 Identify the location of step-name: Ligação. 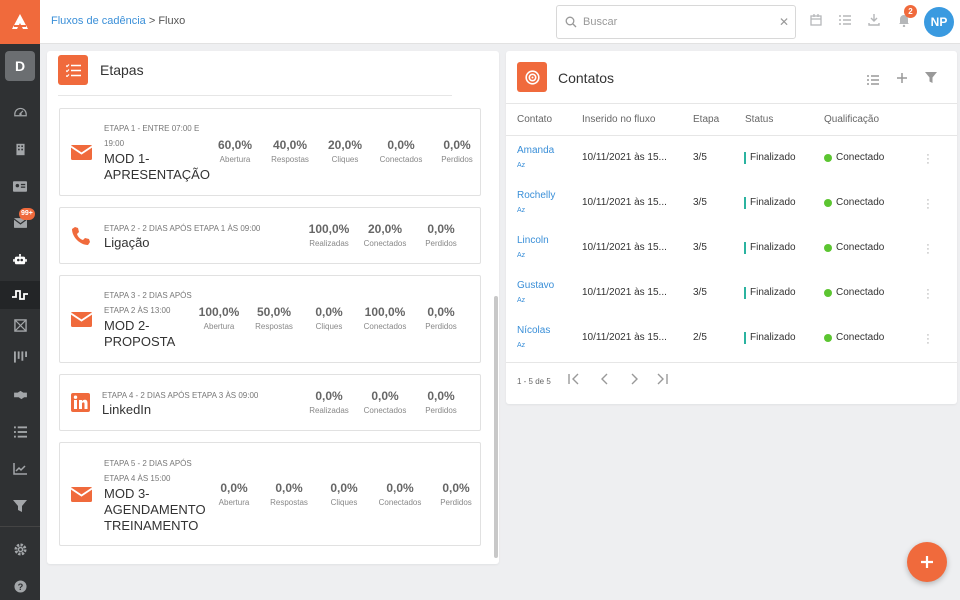
(127, 242).